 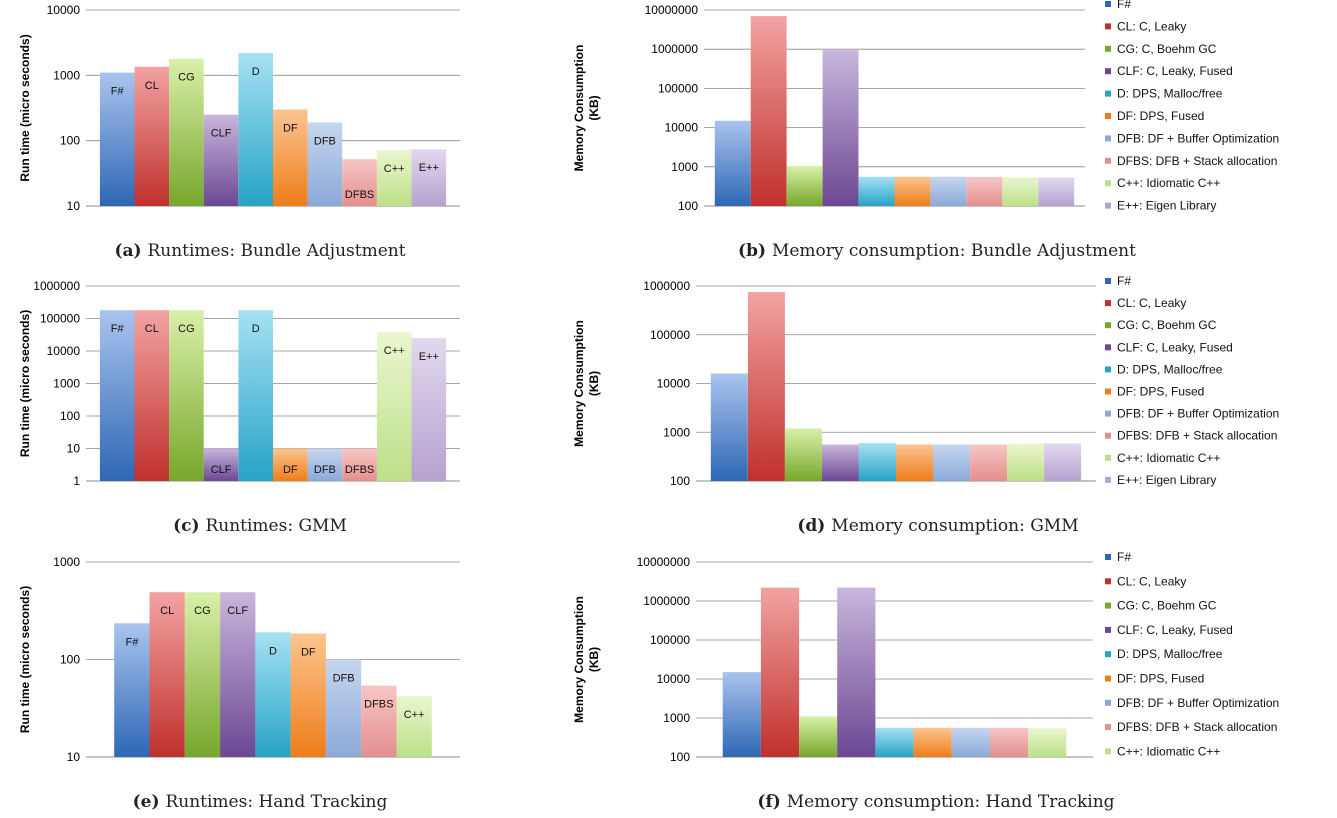 I want to click on legend-entry: DFBS: DFB + Stack allocation, so click(x=1197, y=727).